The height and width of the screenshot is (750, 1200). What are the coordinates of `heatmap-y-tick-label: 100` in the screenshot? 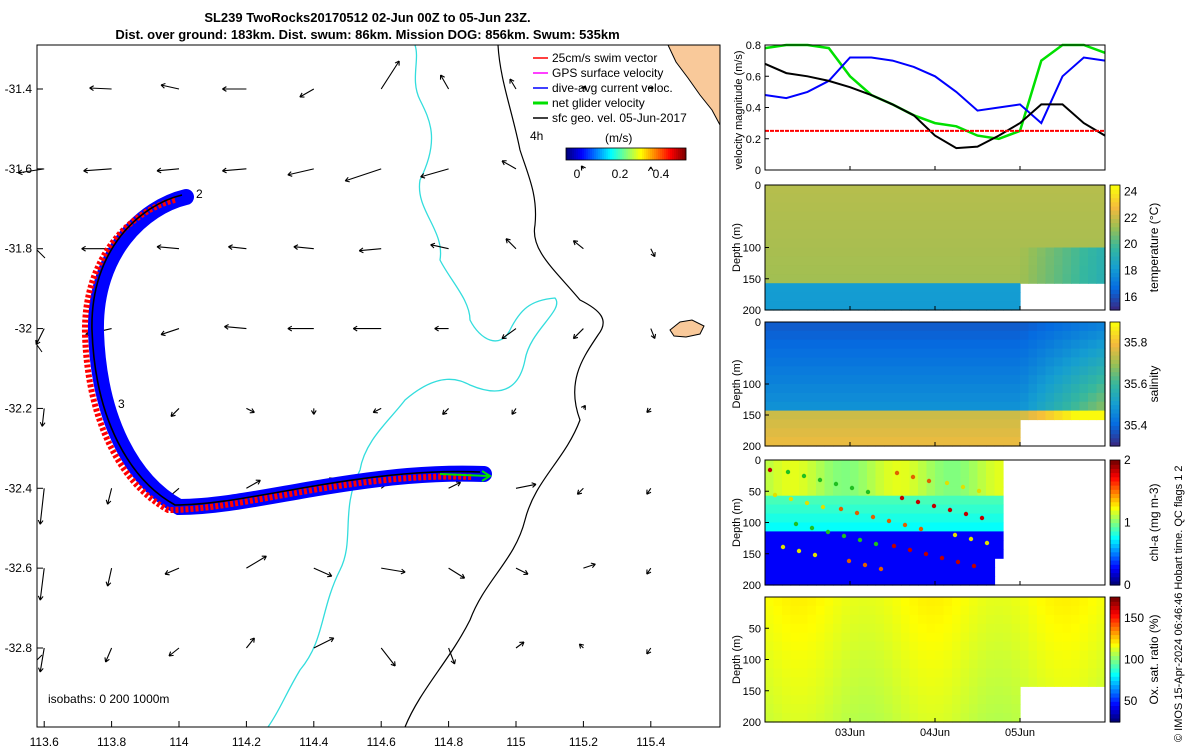 It's located at (752, 249).